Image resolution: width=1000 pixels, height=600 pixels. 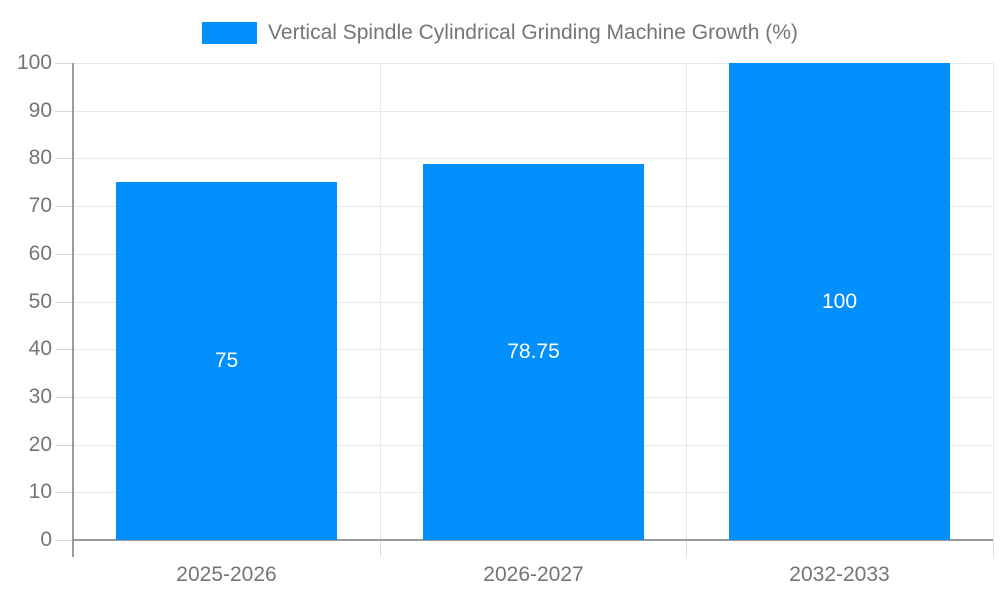 I want to click on y-axis-label: 30, so click(x=40, y=396).